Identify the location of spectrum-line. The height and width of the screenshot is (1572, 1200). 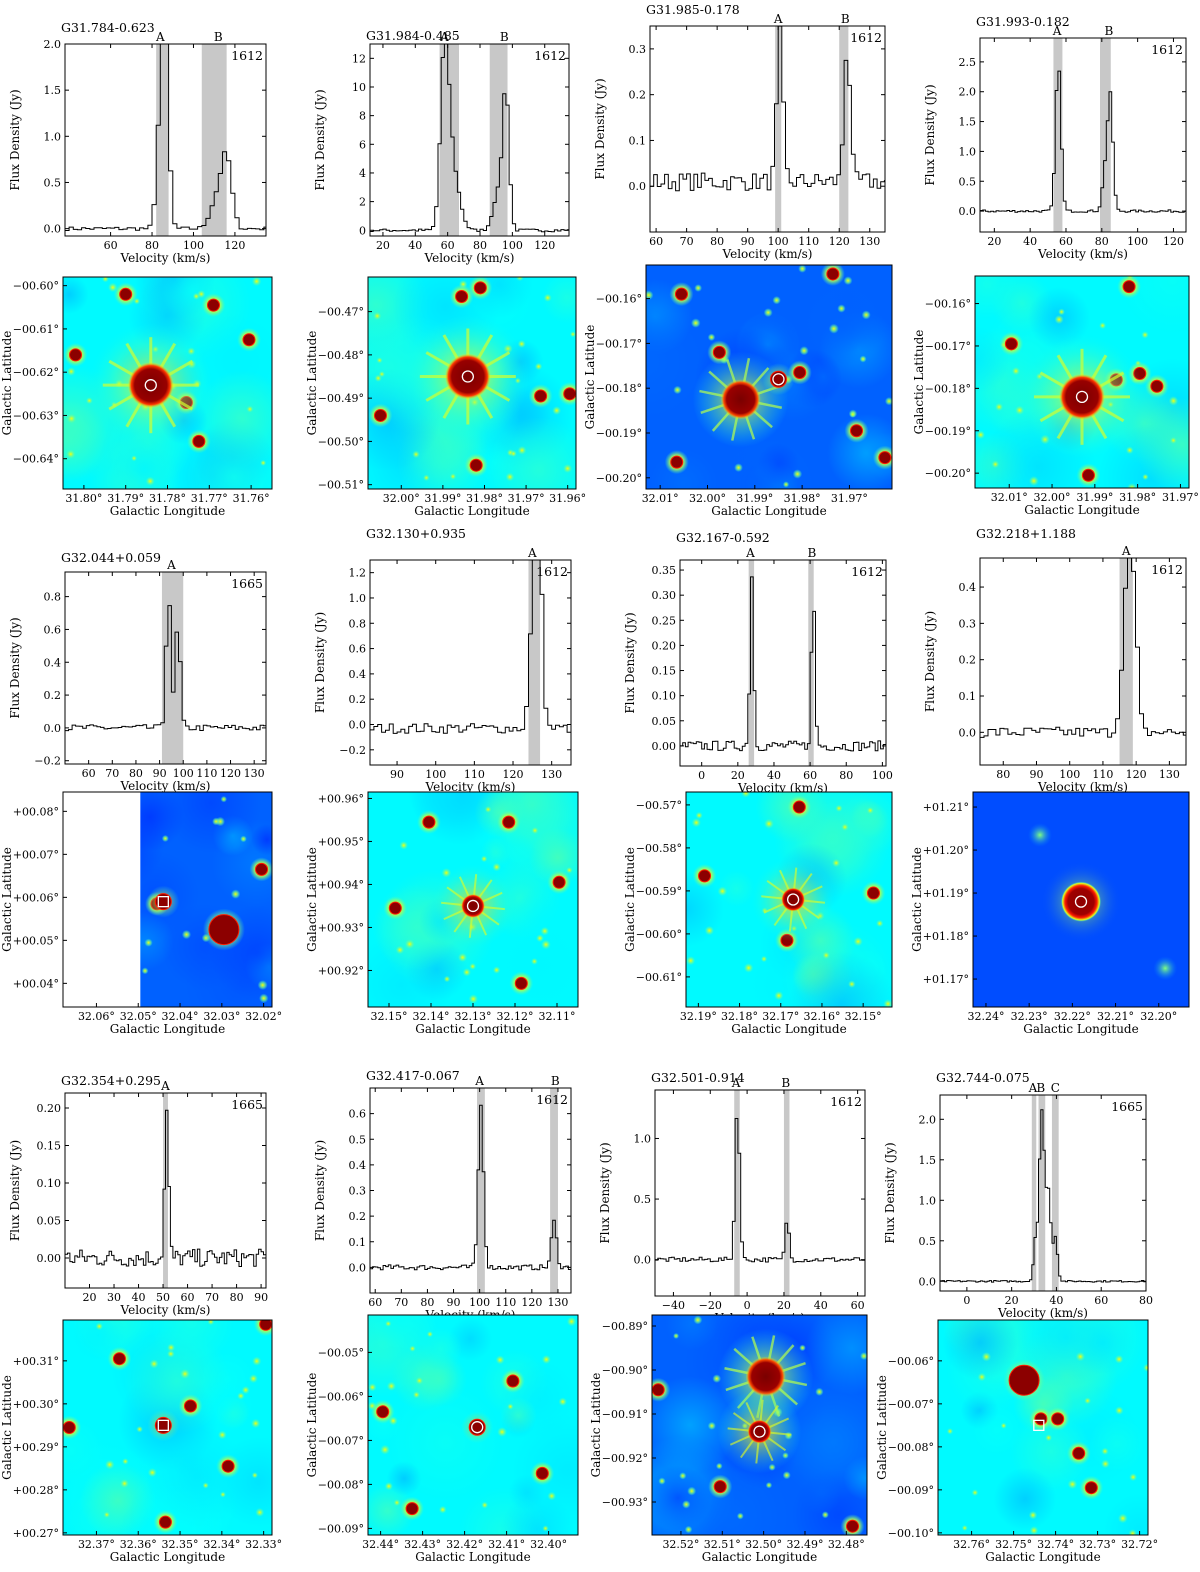
(166, 1188).